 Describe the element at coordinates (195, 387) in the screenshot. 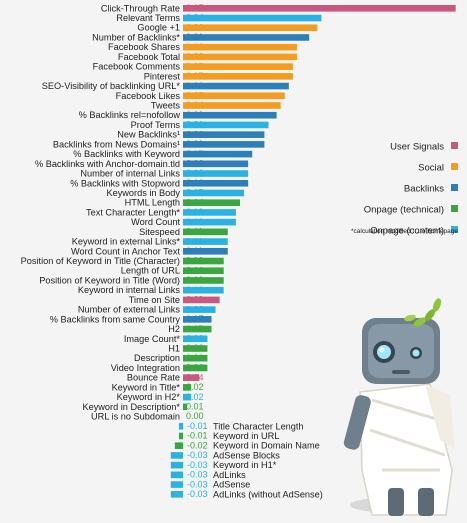

I see `value-label-keyword-in-title: 0.02` at that location.